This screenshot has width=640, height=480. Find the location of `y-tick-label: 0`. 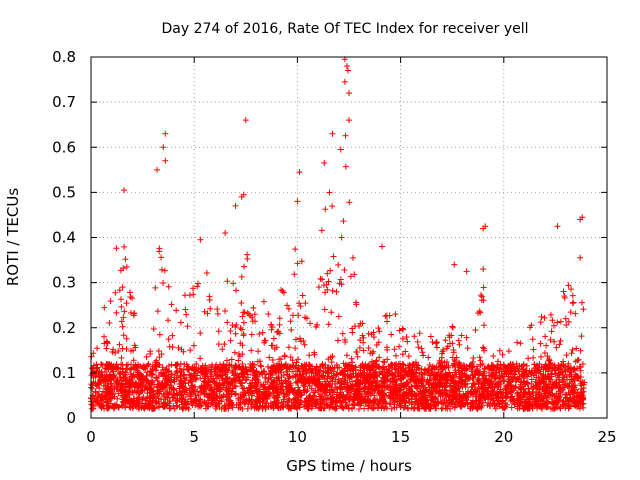

y-tick-label: 0 is located at coordinates (71, 418).